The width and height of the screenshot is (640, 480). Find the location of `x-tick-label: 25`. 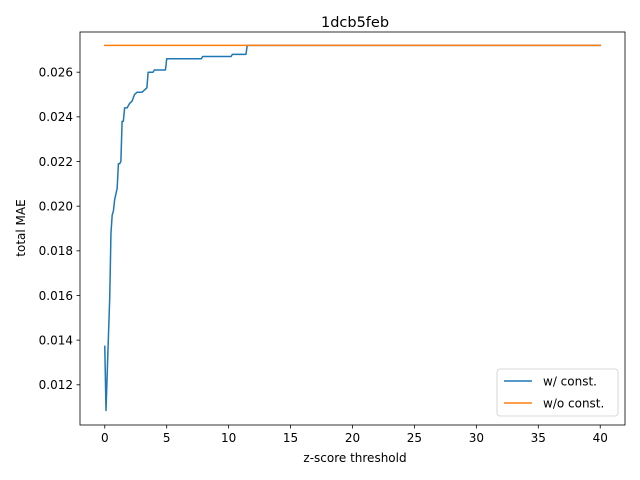

x-tick-label: 25 is located at coordinates (414, 438).